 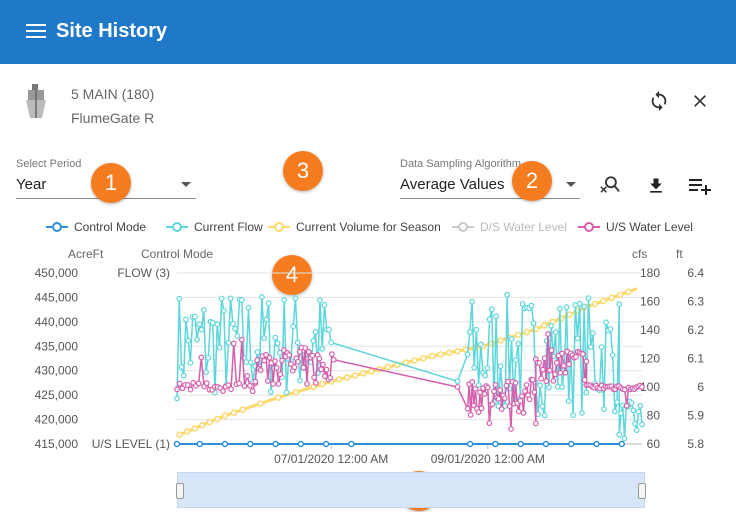 I want to click on volume-tick-label: 445,000, so click(x=57, y=297).